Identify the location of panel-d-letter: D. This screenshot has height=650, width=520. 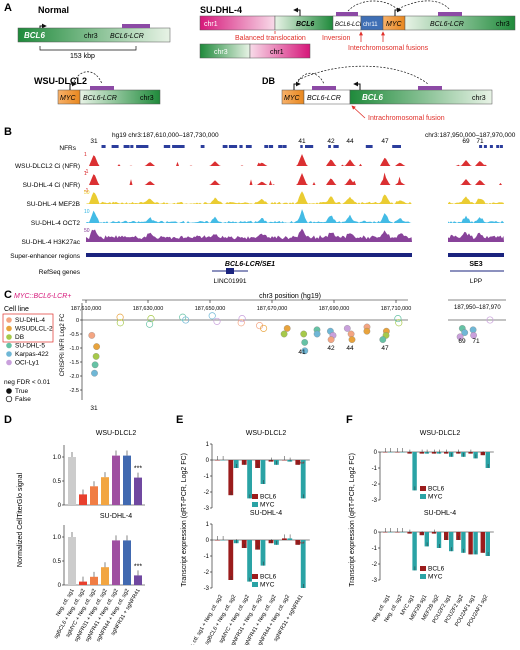
(8, 420).